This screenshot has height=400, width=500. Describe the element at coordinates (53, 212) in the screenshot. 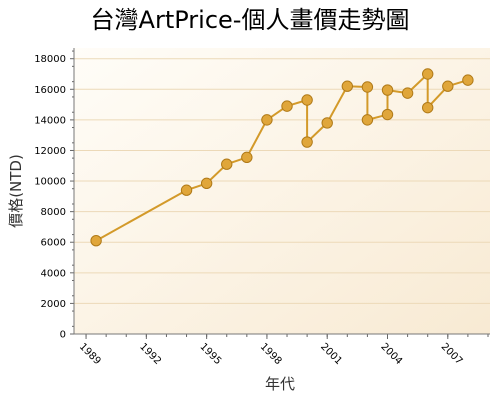

I see `y-tick-label: 8000` at that location.